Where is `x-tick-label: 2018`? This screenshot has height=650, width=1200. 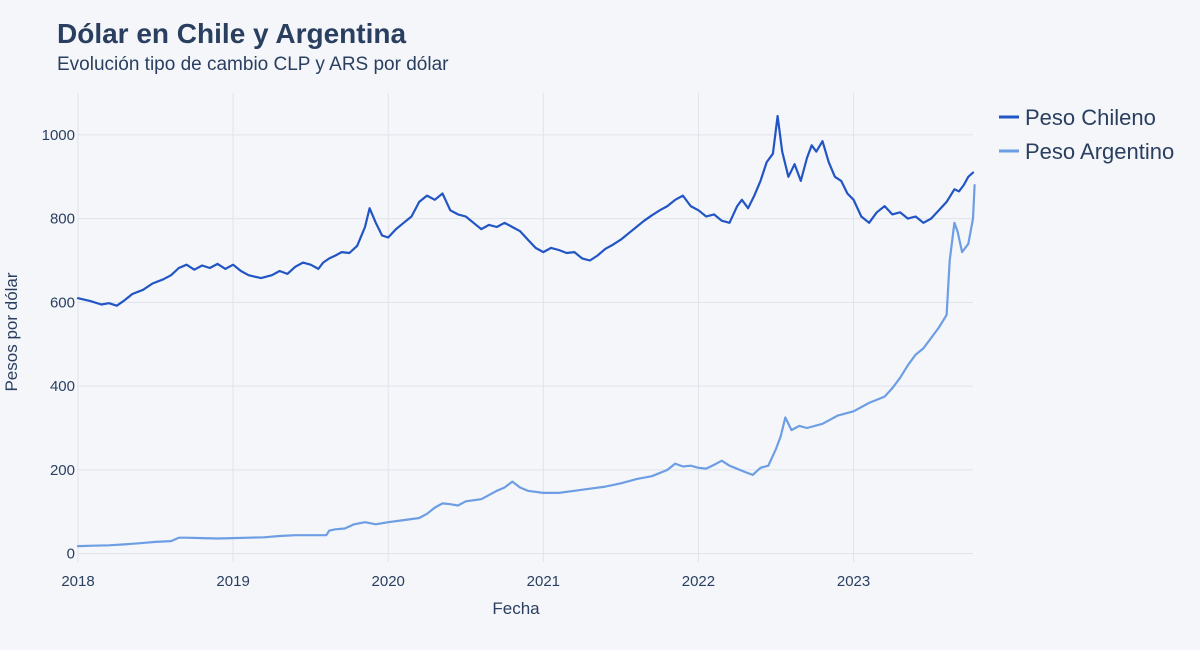
x-tick-label: 2018 is located at coordinates (77, 581).